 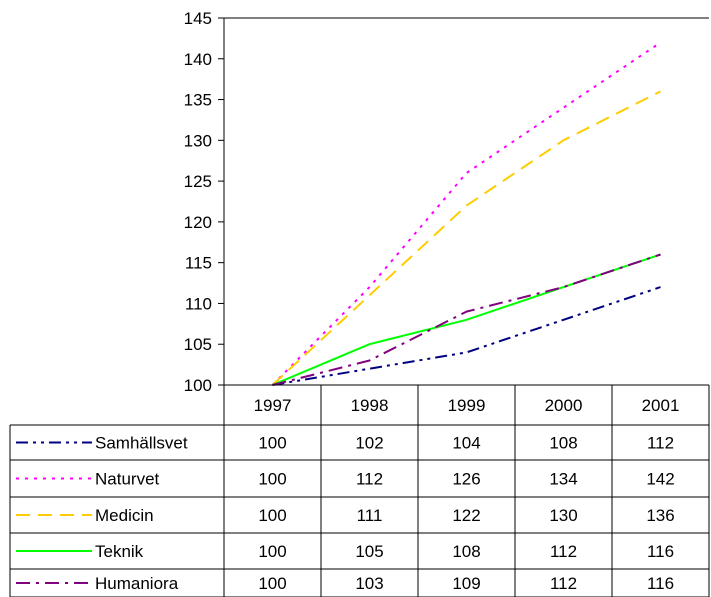 What do you see at coordinates (198, 303) in the screenshot?
I see `y-tick-label: 110` at bounding box center [198, 303].